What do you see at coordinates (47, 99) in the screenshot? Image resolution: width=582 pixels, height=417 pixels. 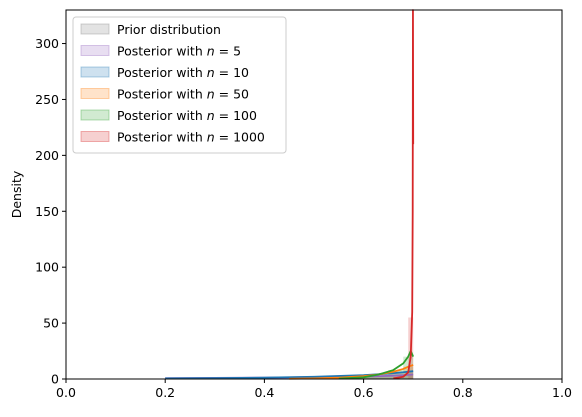 I see `y-tick-label: 250` at bounding box center [47, 99].